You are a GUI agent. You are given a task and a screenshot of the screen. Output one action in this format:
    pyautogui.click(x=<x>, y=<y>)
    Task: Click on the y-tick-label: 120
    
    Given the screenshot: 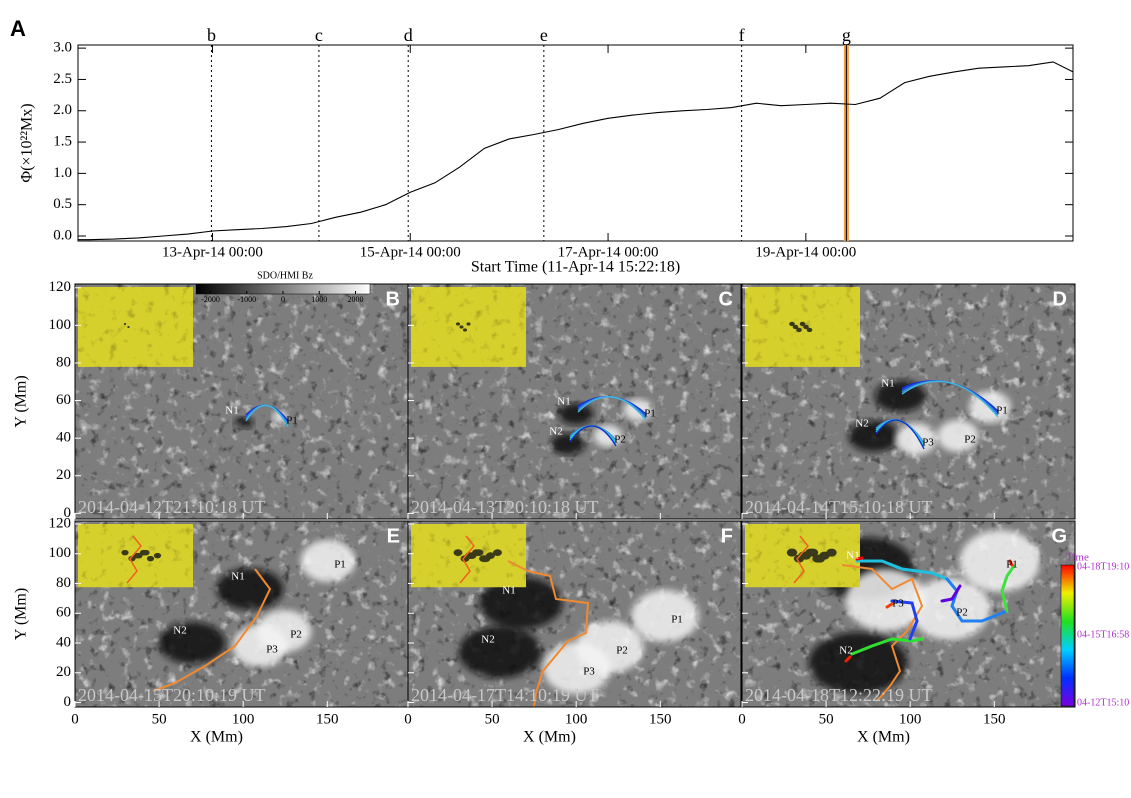 What is the action you would take?
    pyautogui.click(x=60, y=523)
    